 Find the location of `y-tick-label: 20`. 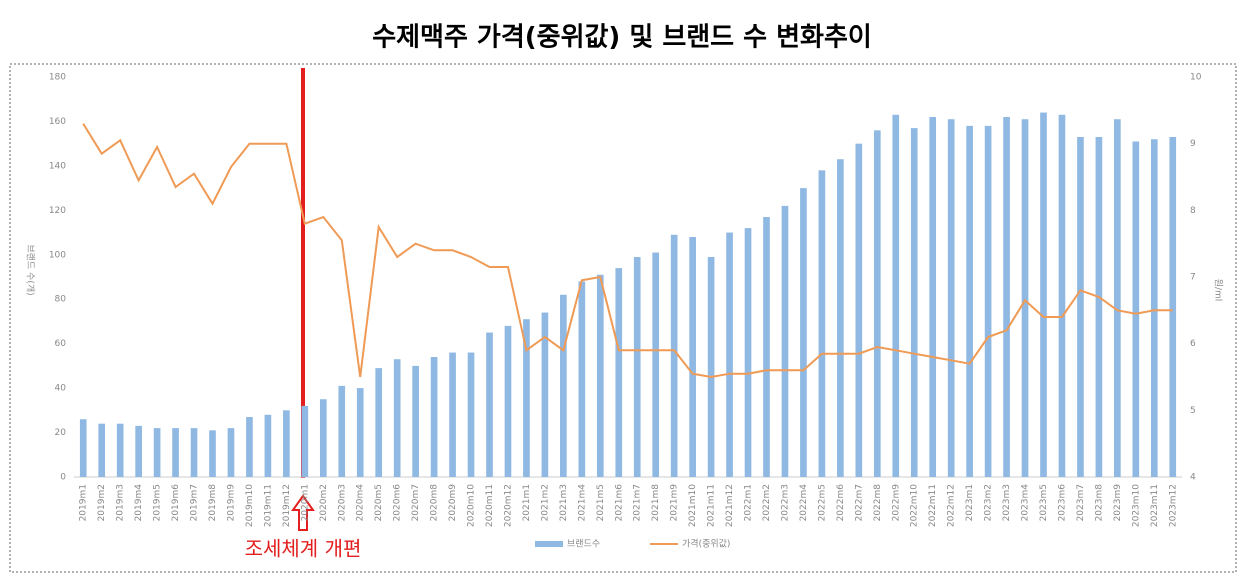

y-tick-label: 20 is located at coordinates (61, 433).